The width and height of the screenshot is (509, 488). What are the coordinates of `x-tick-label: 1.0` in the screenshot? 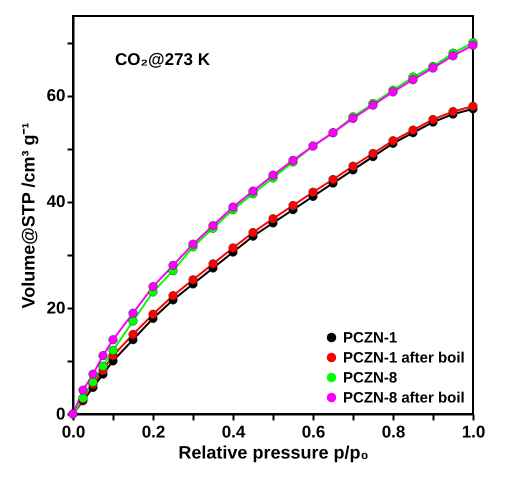 It's located at (474, 432).